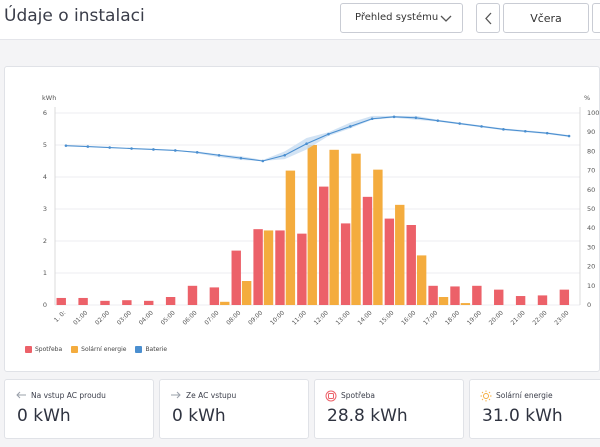 This screenshot has width=600, height=447. I want to click on y2-tick-label: 0, so click(589, 305).